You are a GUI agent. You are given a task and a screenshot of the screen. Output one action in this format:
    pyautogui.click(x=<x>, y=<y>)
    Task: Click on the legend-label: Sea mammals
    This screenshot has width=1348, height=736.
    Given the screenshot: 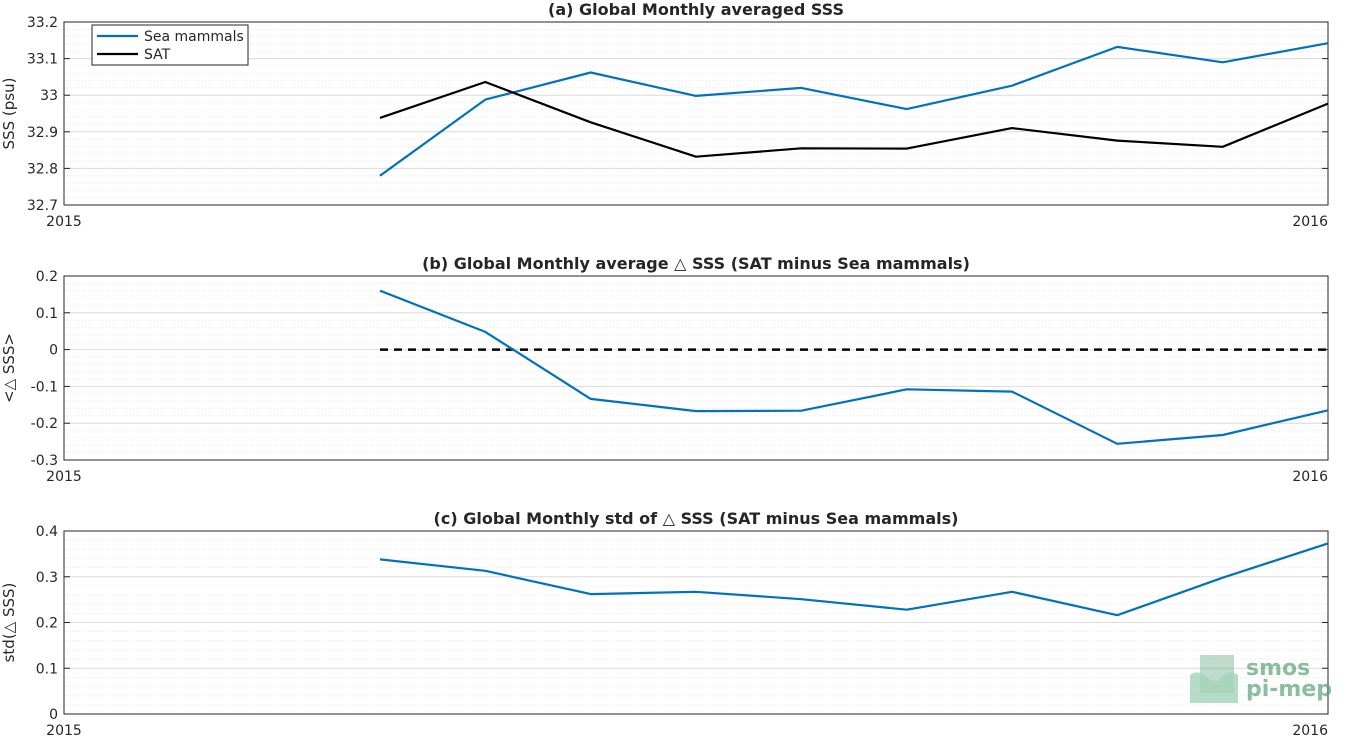 What is the action you would take?
    pyautogui.click(x=194, y=37)
    